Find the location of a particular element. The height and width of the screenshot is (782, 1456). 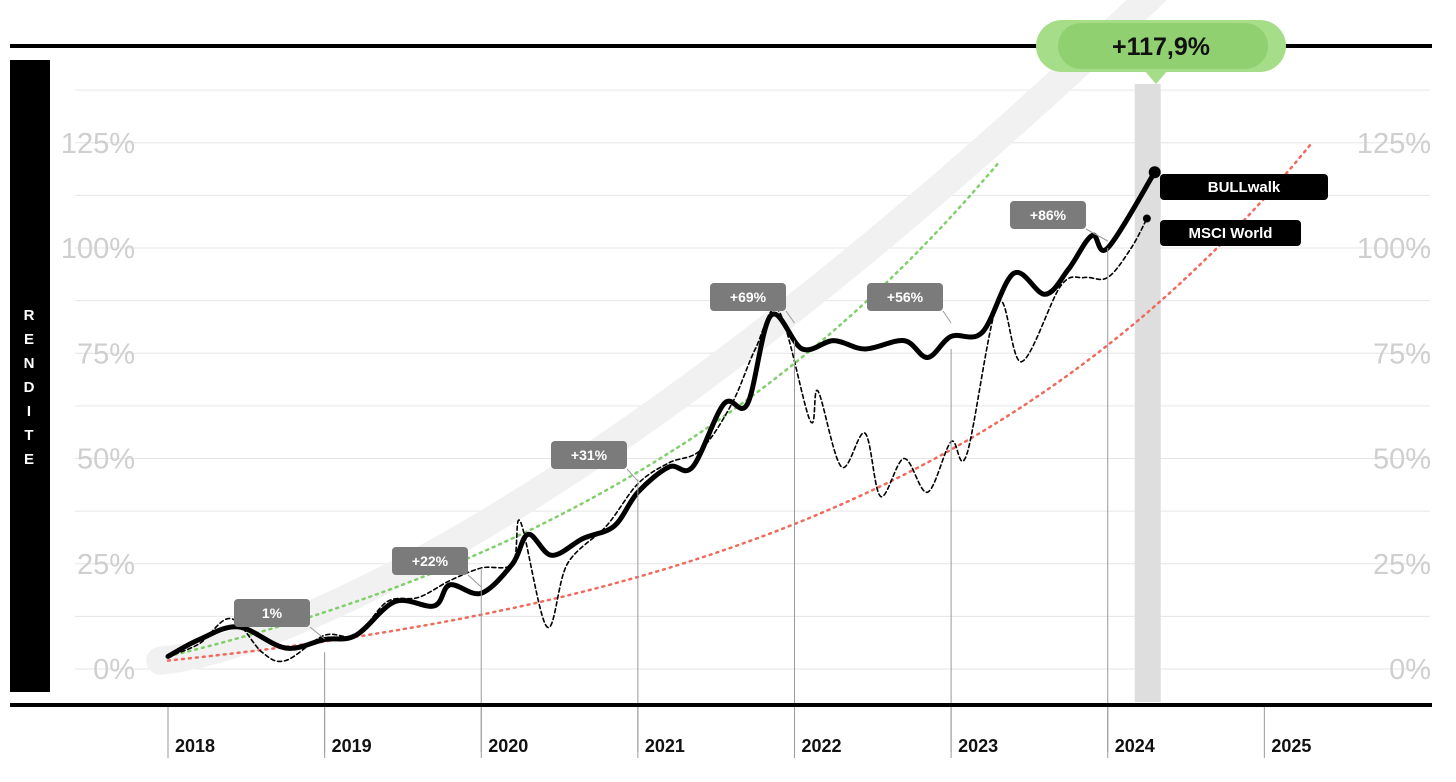

annotation-label: +31% is located at coordinates (589, 455).